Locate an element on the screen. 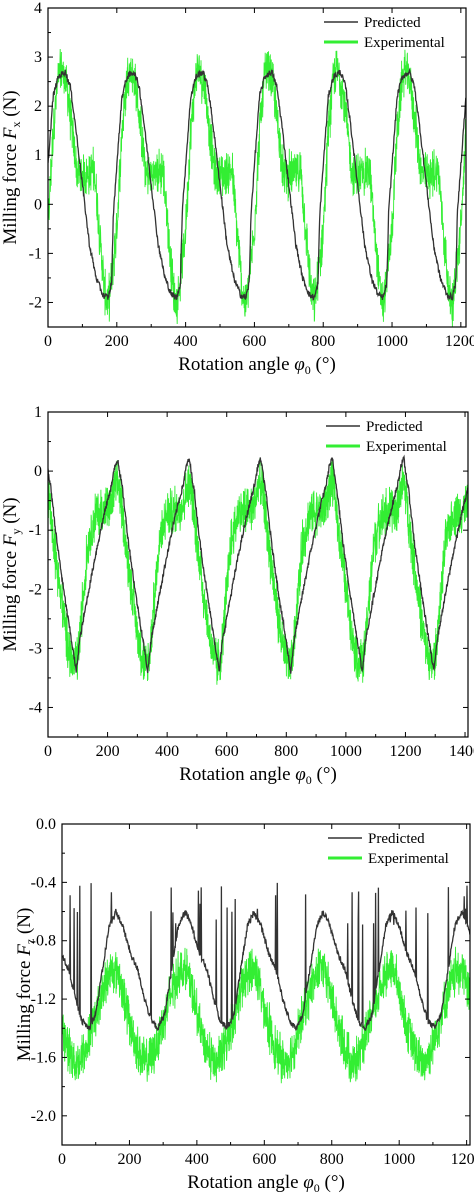  y-tick-label: -4 is located at coordinates (35, 707).